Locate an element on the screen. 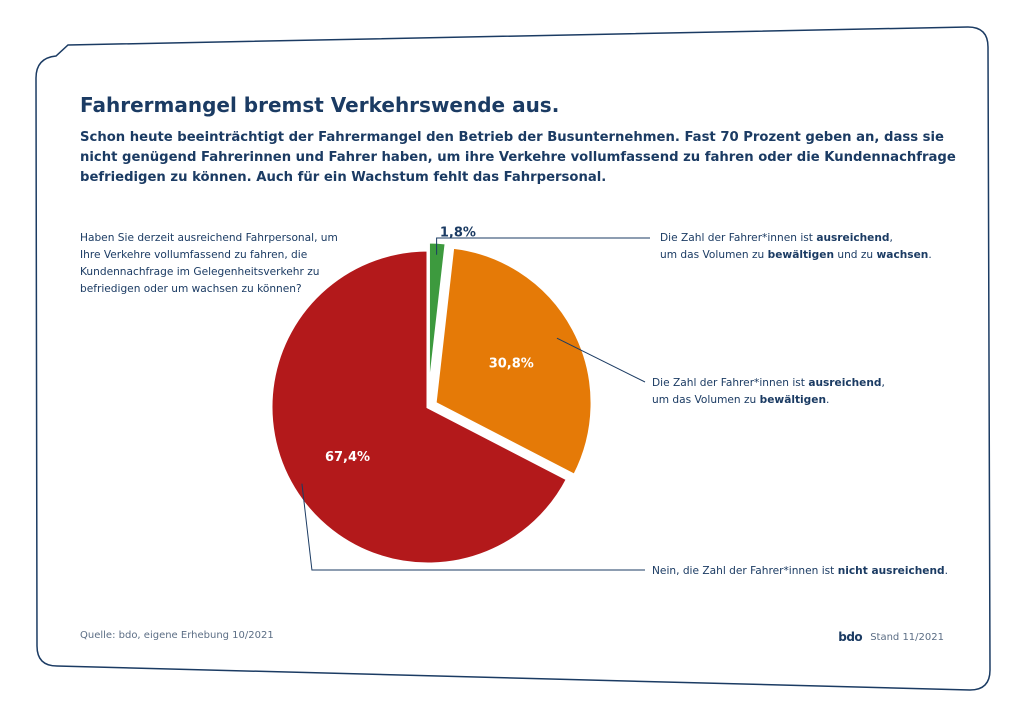  pie-slice-sufficient-cope is located at coordinates (513, 361).